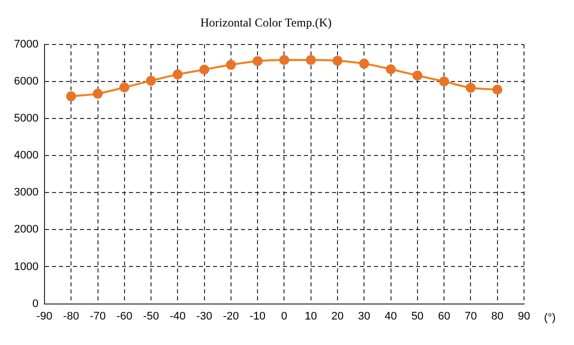  Describe the element at coordinates (444, 316) in the screenshot. I see `x-tick-label: 60` at that location.